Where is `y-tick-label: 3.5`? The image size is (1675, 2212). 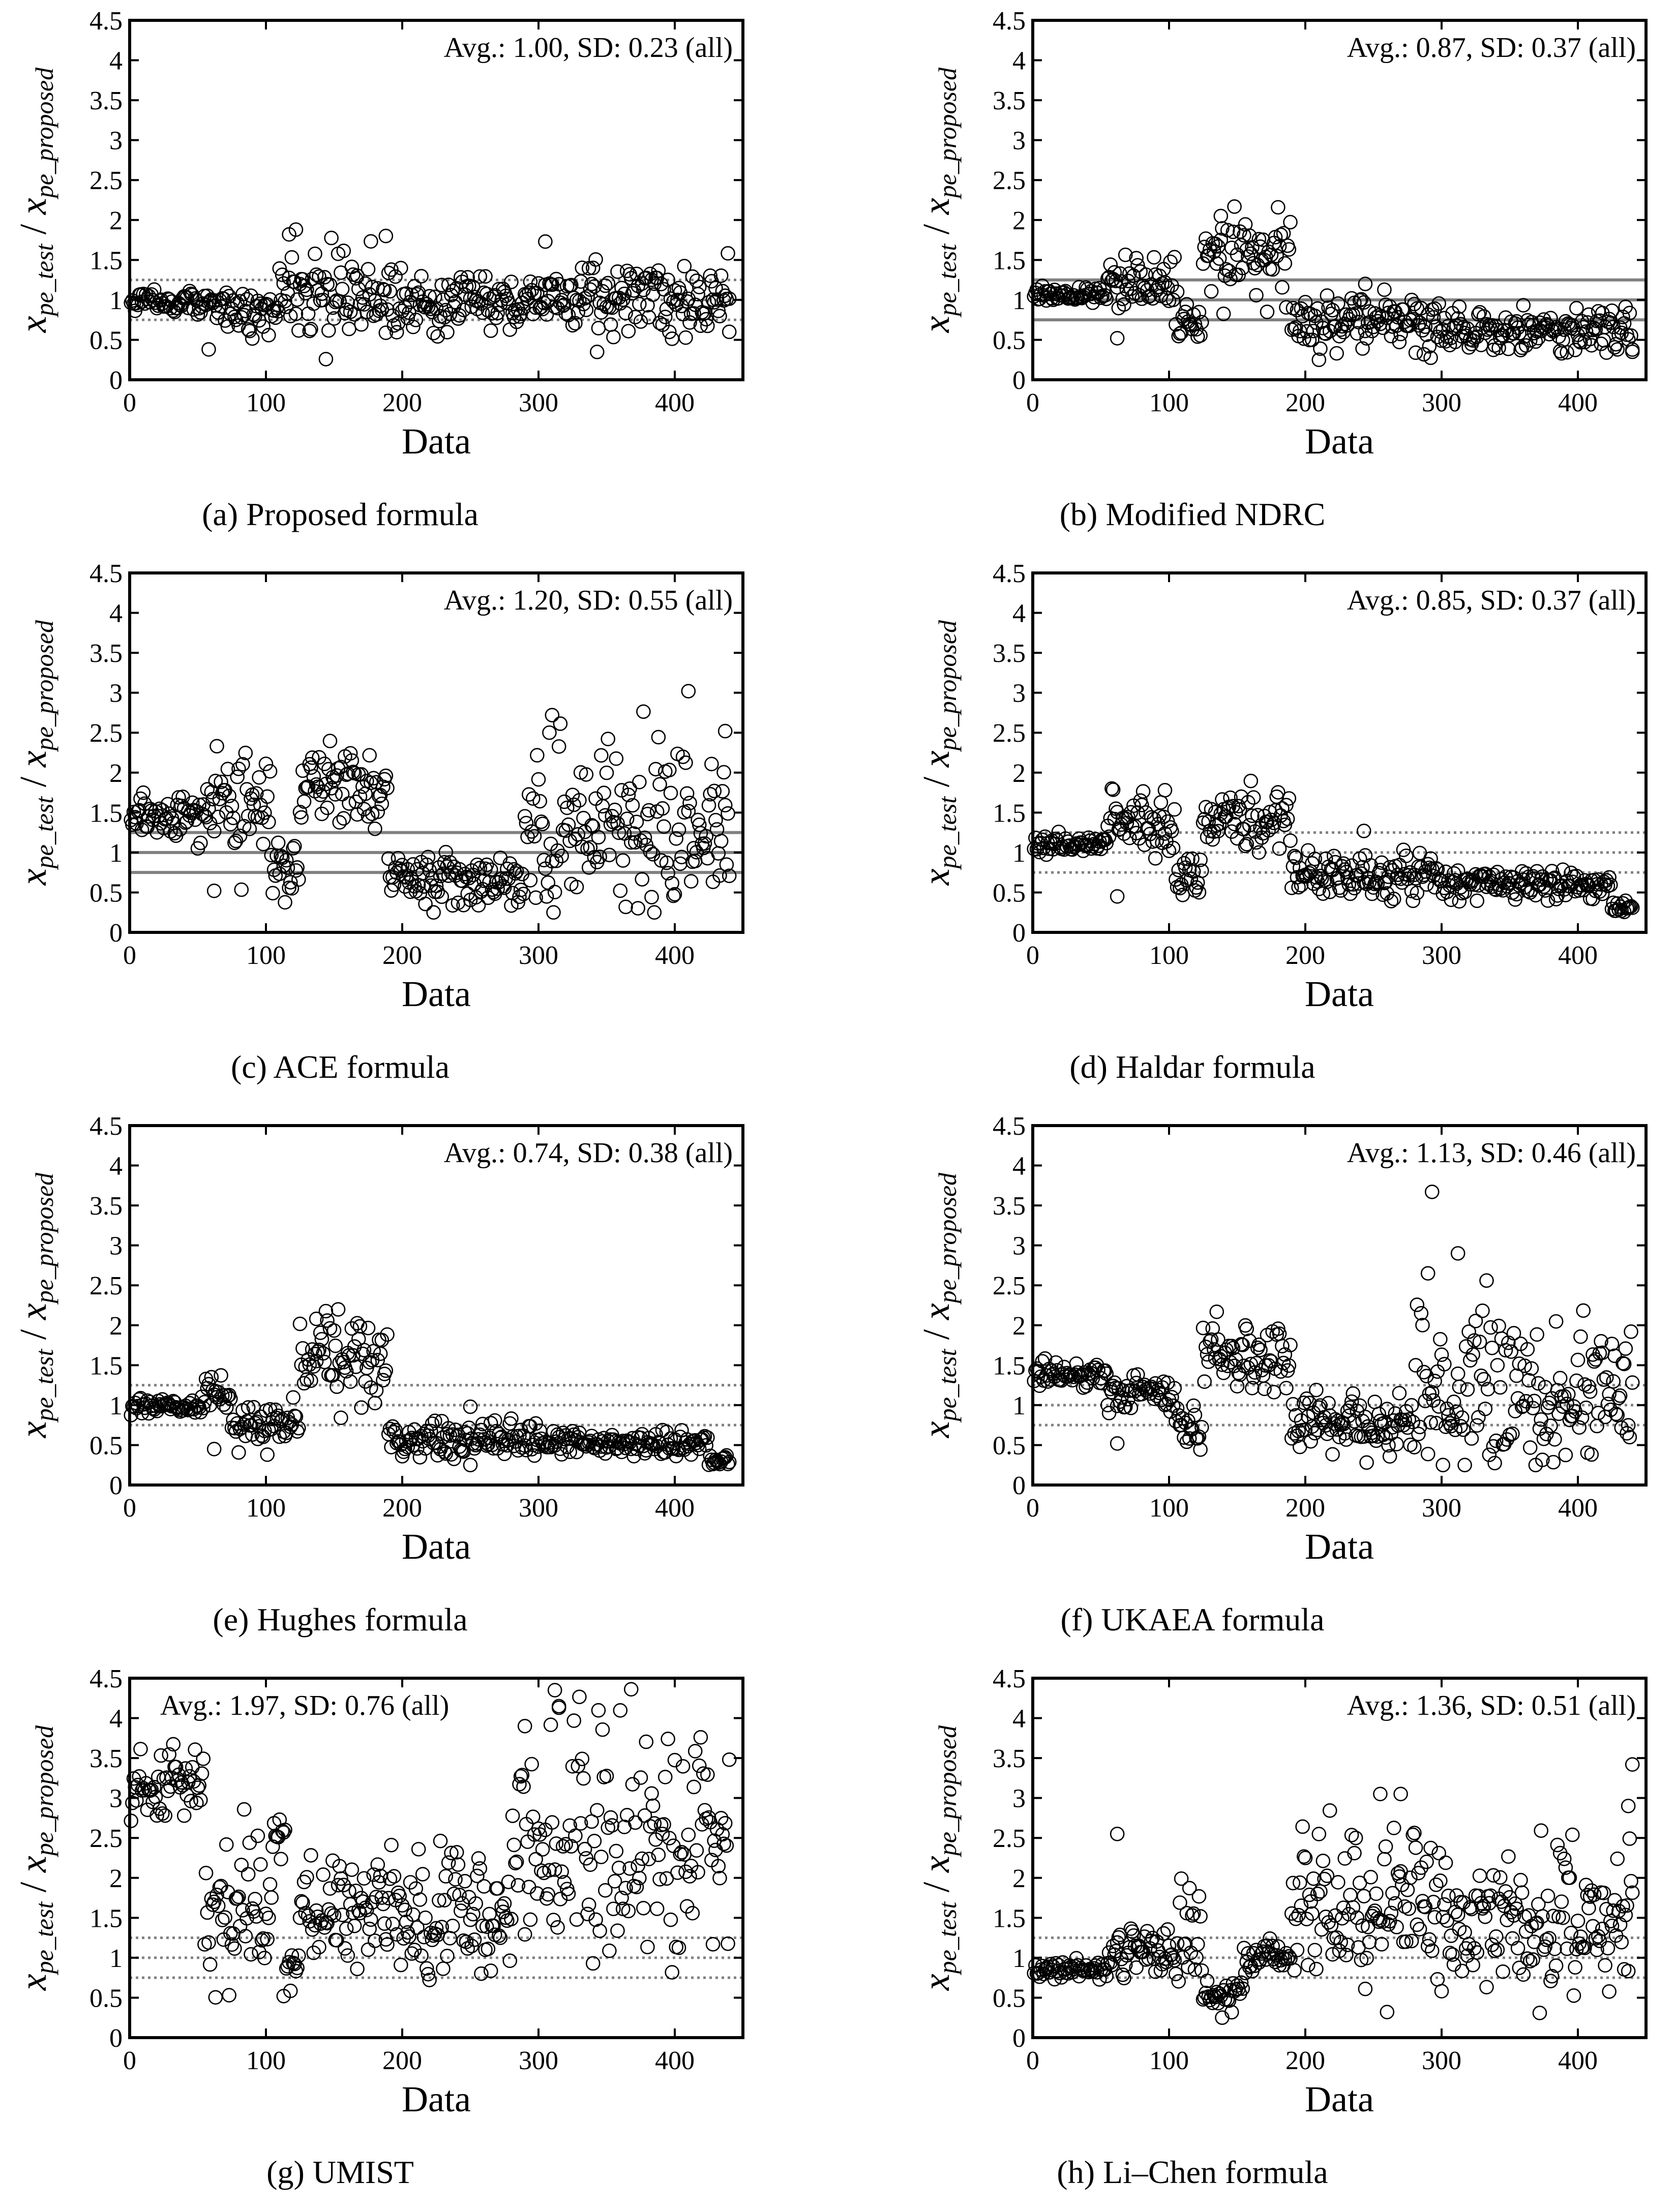
y-tick-label: 3.5 is located at coordinates (106, 653).